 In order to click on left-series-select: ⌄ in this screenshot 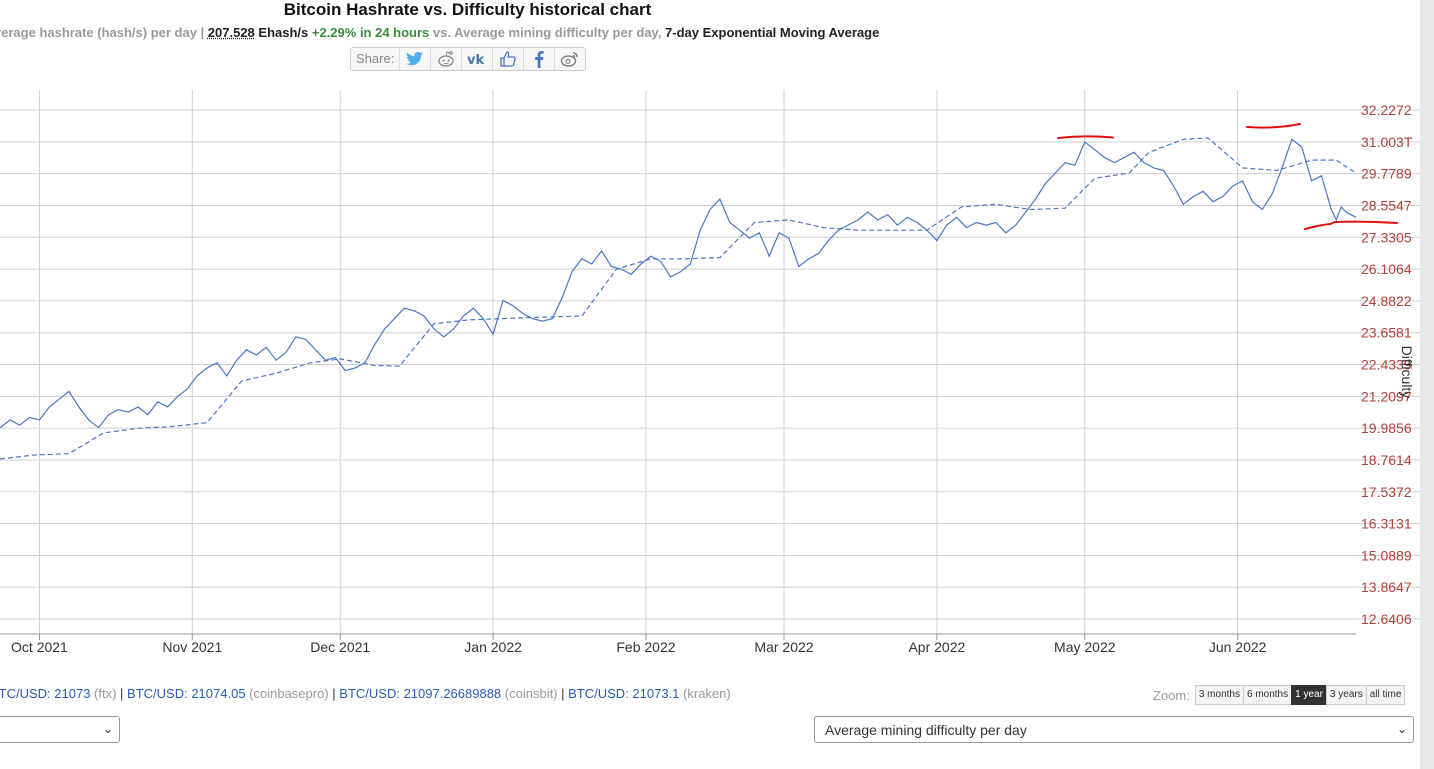, I will do `click(60, 729)`.